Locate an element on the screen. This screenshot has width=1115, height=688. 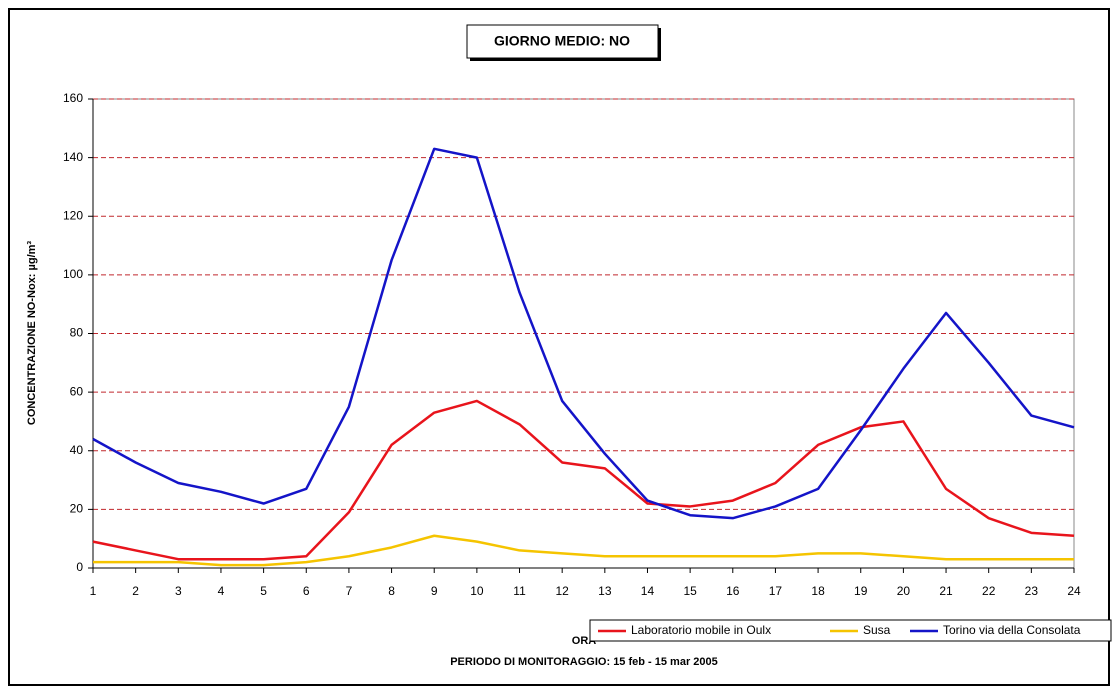
y-tick-label: 100 is located at coordinates (73, 274).